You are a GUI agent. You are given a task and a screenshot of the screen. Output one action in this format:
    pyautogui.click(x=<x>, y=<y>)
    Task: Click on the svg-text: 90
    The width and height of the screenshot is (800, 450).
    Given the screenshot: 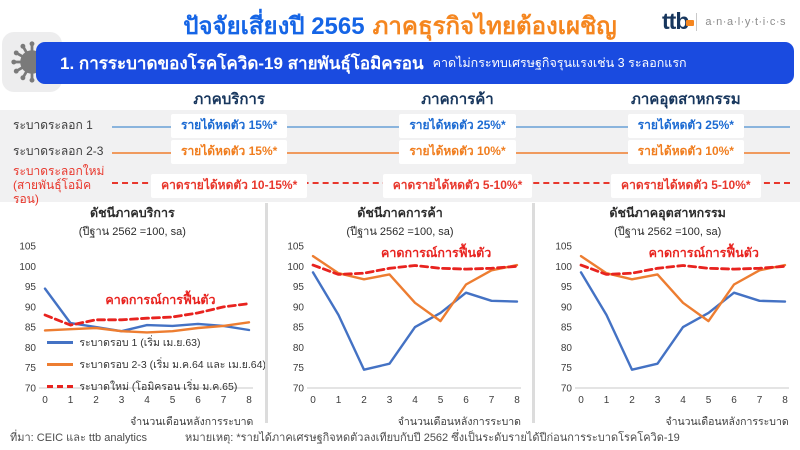 What is the action you would take?
    pyautogui.click(x=31, y=307)
    